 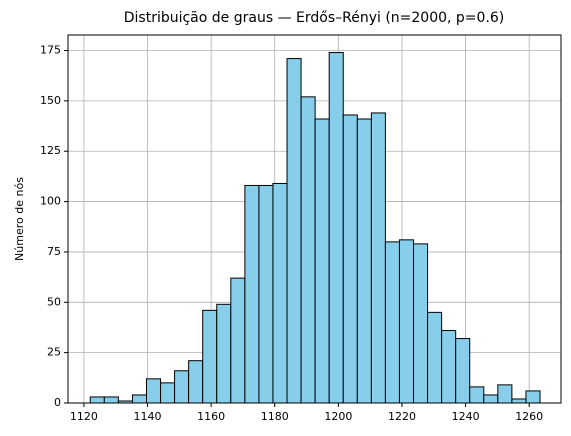 I want to click on x-tick-label: 1260, so click(x=529, y=416).